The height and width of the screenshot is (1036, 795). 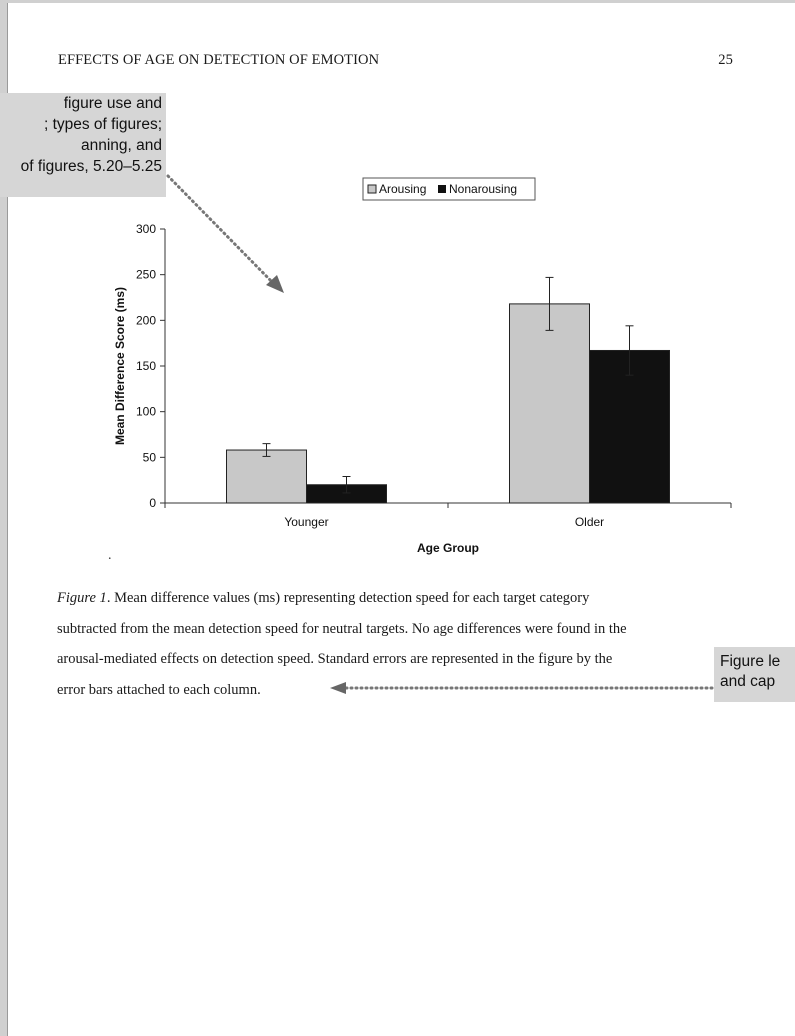 What do you see at coordinates (146, 366) in the screenshot?
I see `y-tick-label: 150` at bounding box center [146, 366].